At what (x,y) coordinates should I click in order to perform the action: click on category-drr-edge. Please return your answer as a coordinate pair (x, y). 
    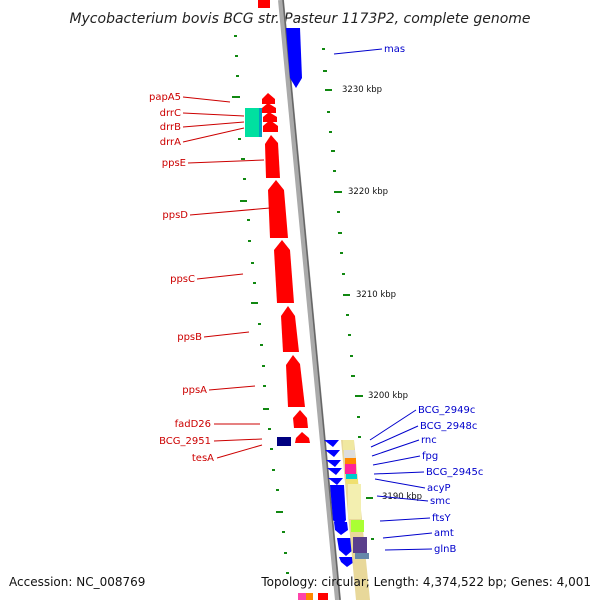
    Looking at the image, I should click on (260, 122).